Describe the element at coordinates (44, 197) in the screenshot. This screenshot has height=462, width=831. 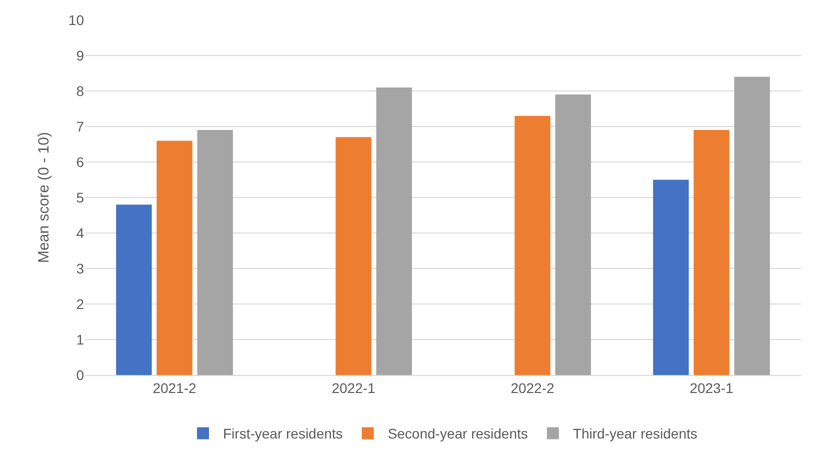
I see `y-axis-title: Mean score (0 - 10)` at that location.